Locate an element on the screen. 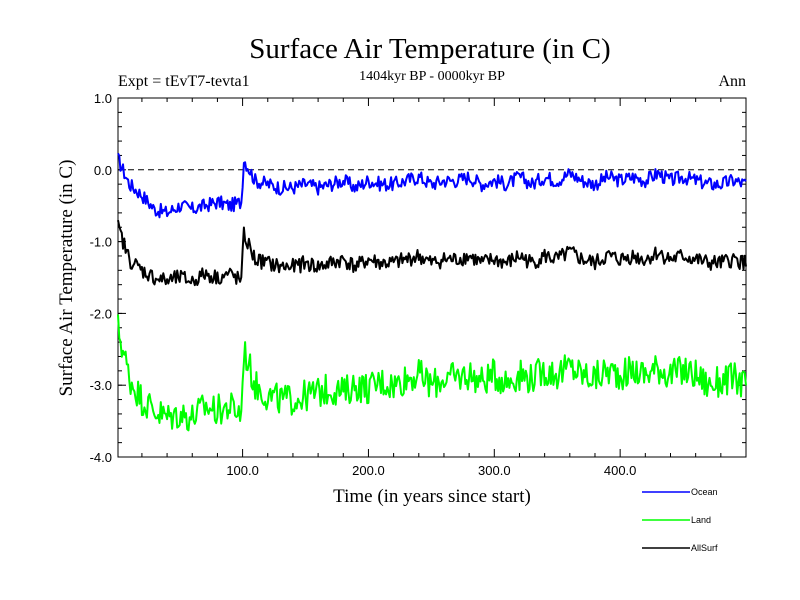  y-tick-label: -3.0 is located at coordinates (101, 385).